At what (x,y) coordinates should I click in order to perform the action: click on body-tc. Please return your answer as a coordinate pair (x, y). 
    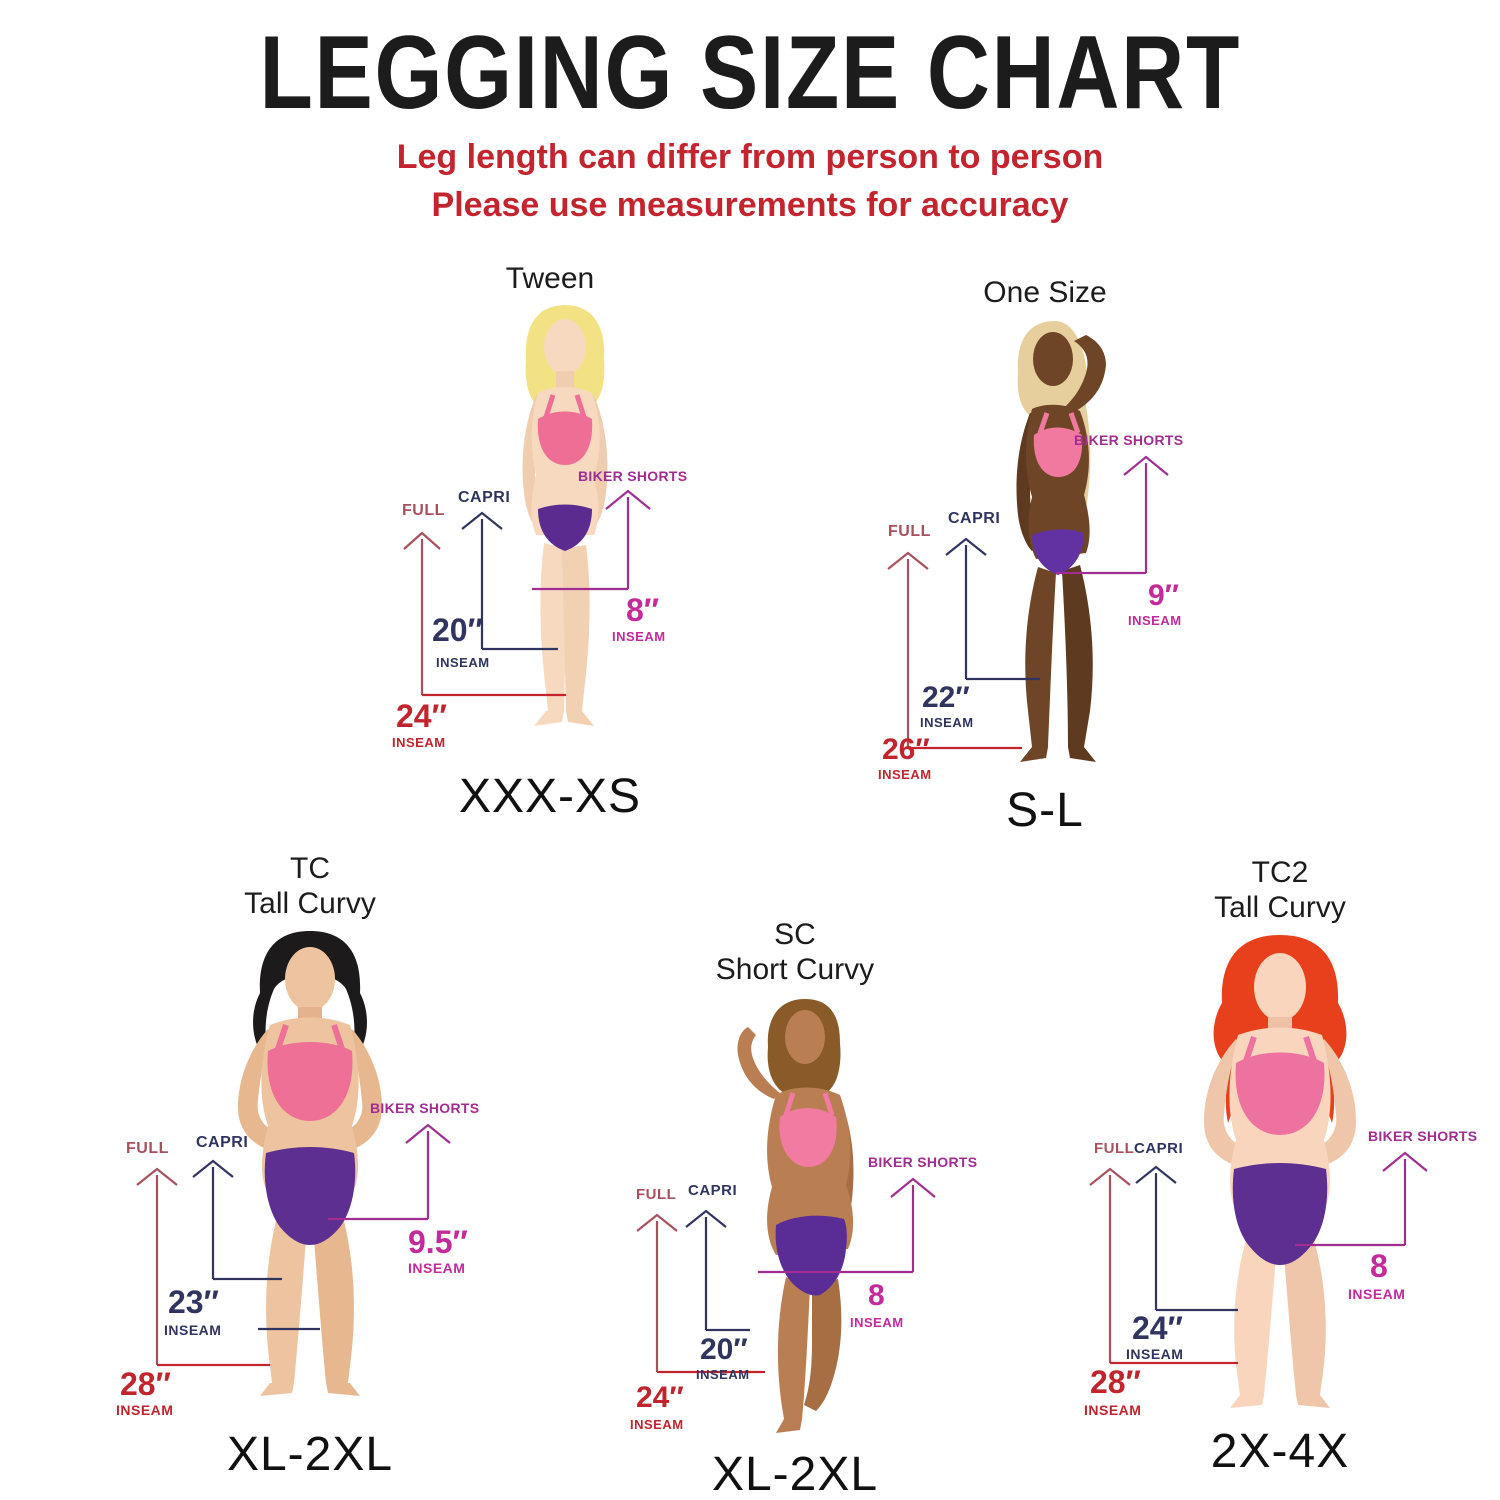
    Looking at the image, I should click on (310, 1163).